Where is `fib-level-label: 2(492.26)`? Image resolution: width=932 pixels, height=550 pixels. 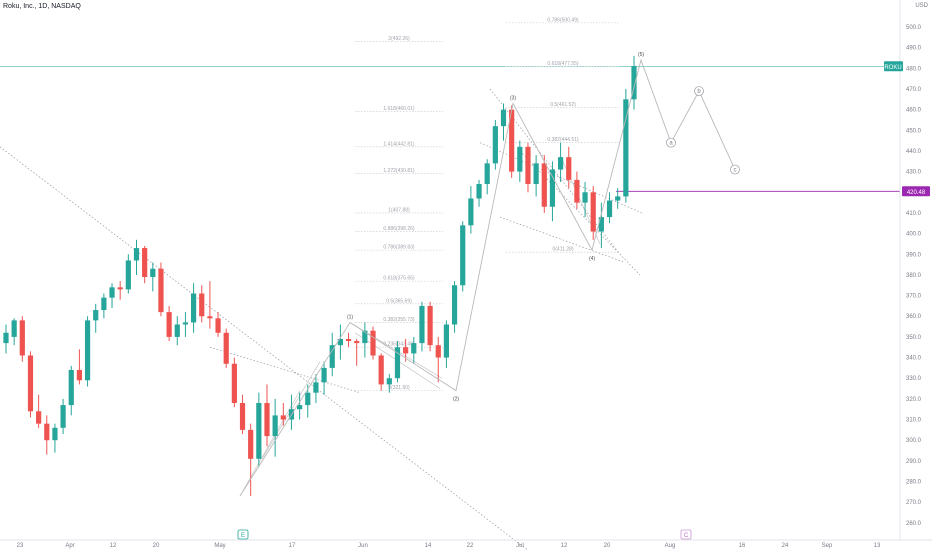
fib-level-label: 2(492.26) is located at coordinates (399, 39).